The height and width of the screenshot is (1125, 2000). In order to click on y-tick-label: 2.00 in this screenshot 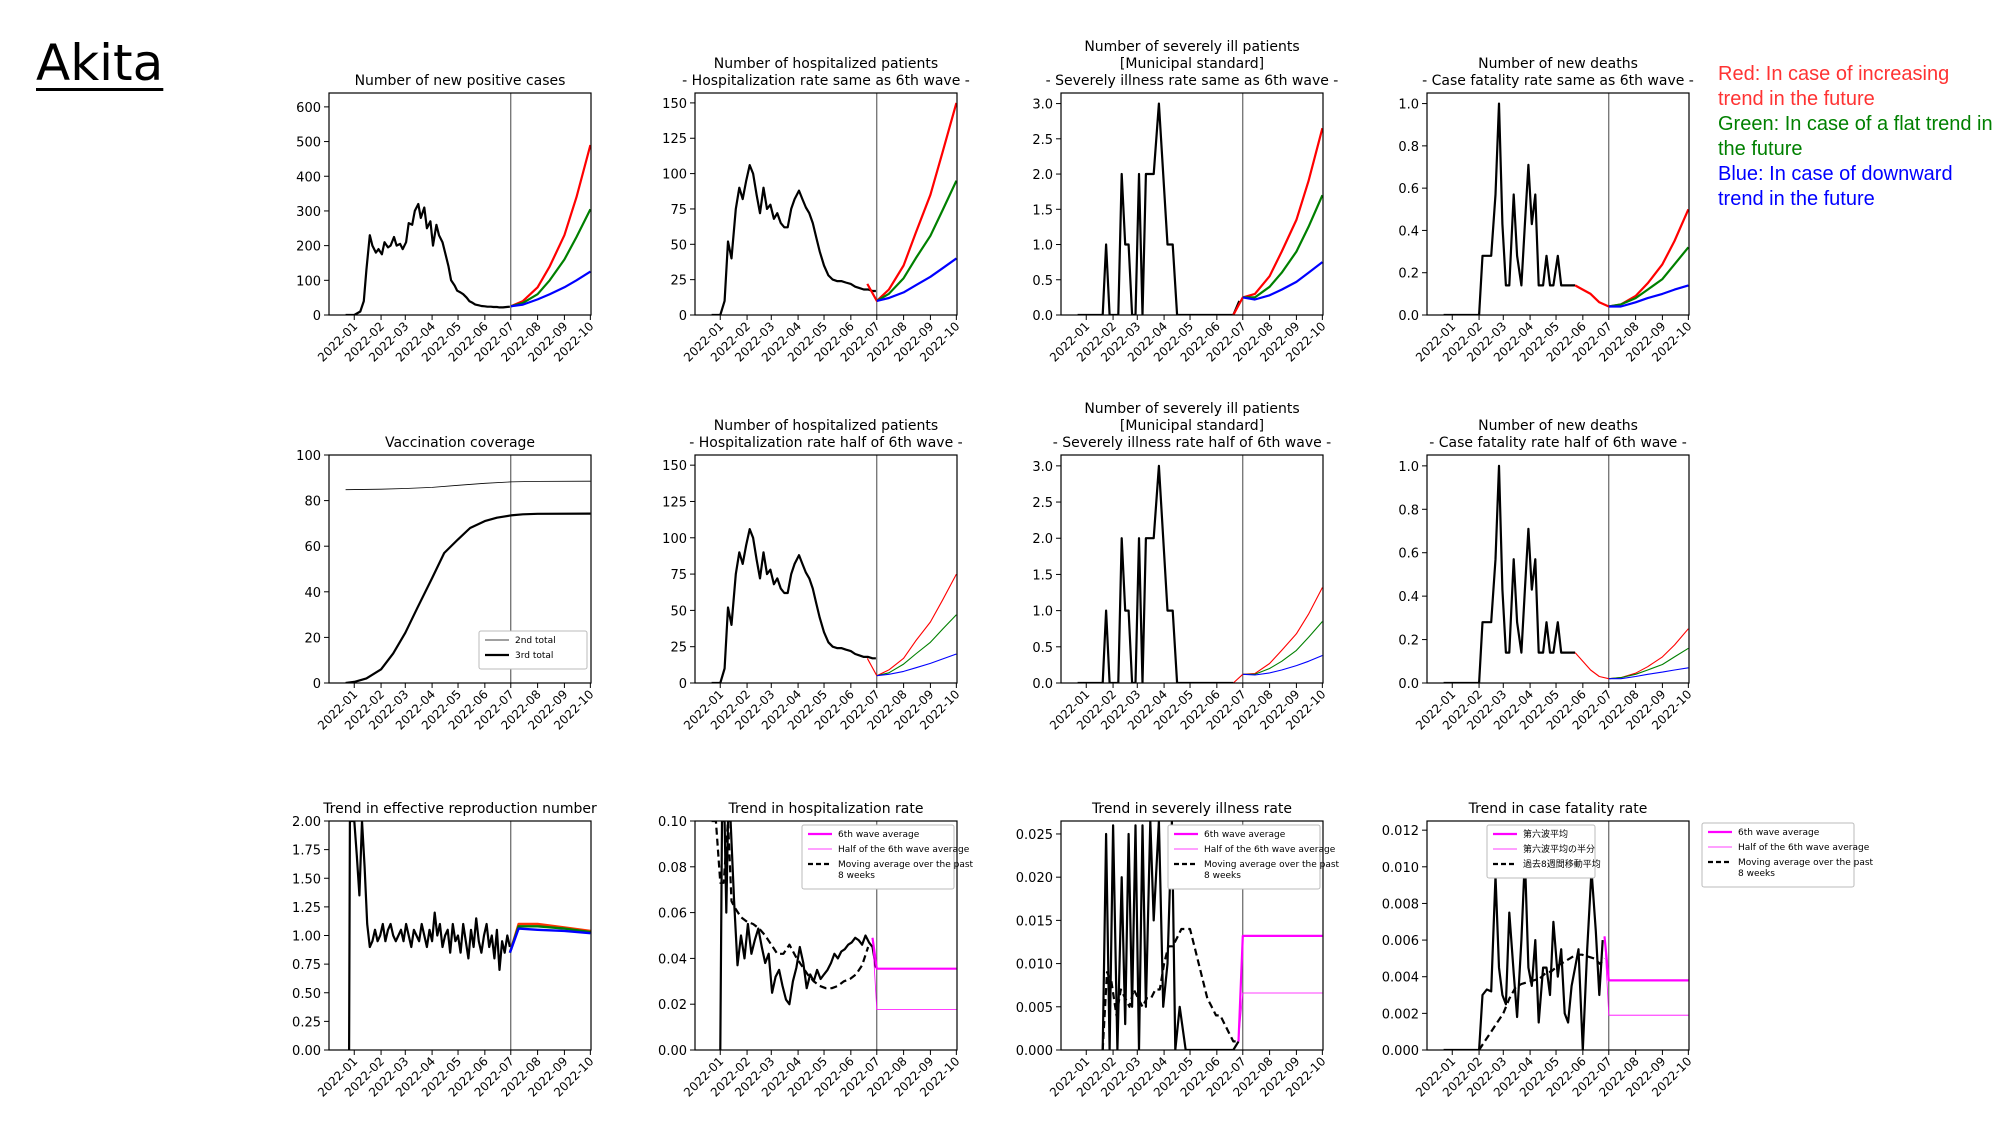, I will do `click(306, 822)`.